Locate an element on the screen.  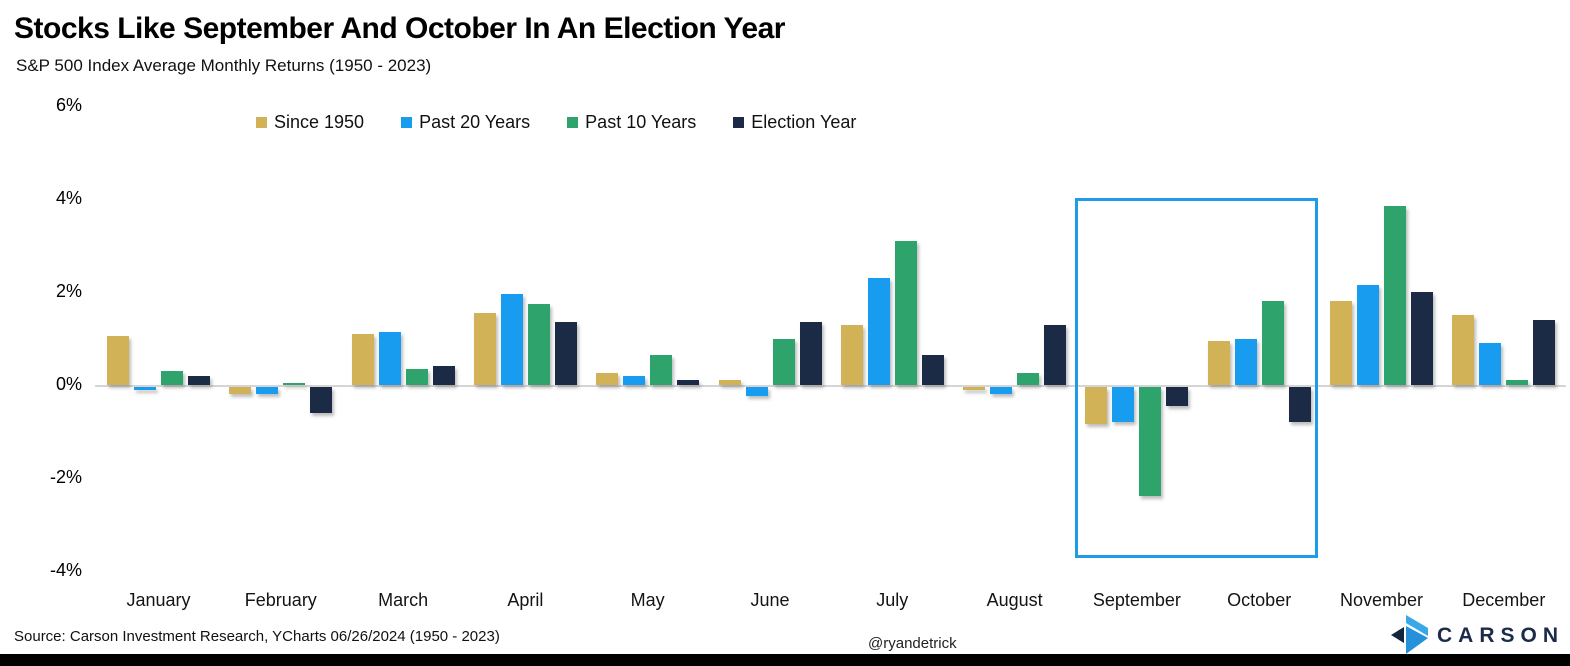
x-axis-label-june: June is located at coordinates (770, 600).